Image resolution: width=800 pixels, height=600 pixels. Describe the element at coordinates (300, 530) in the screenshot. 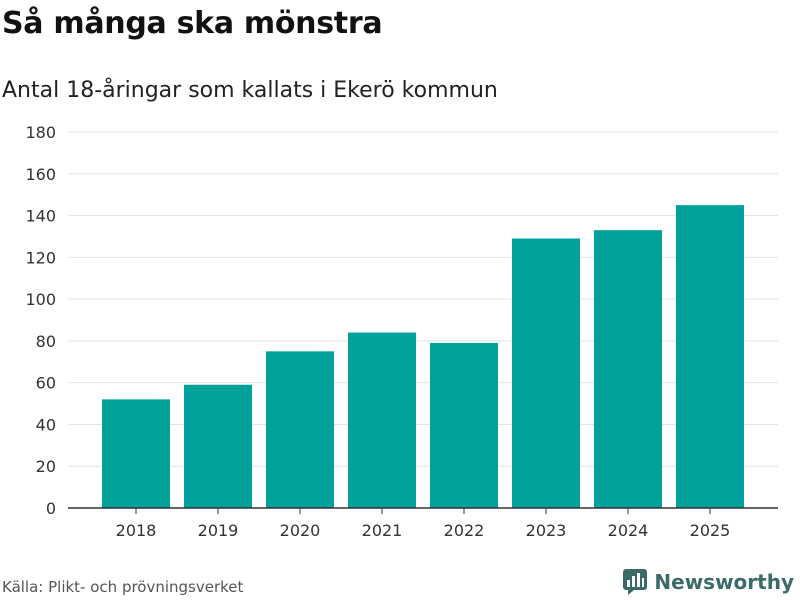

I see `x-tick-label: 2020` at that location.